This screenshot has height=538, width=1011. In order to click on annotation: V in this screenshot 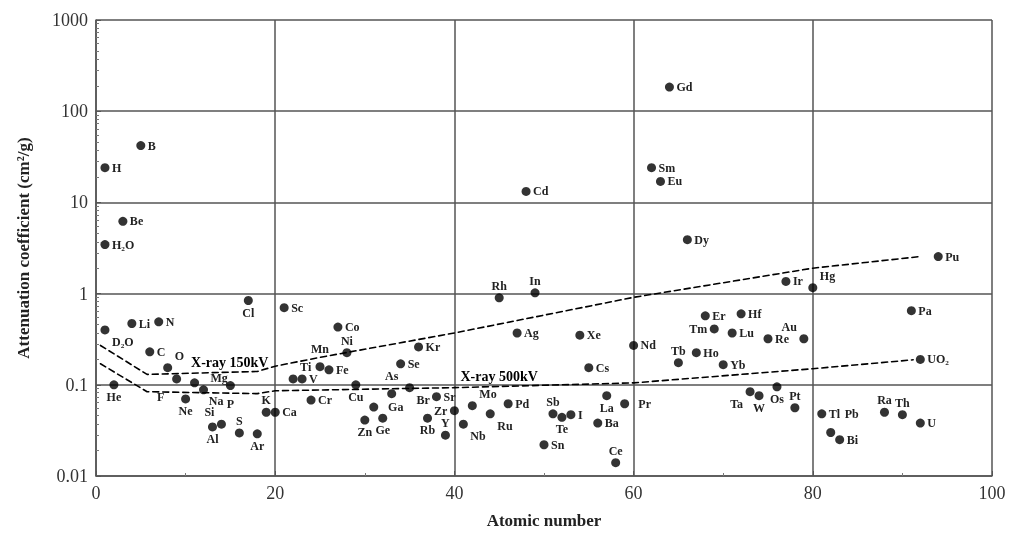, I will do `click(314, 378)`.